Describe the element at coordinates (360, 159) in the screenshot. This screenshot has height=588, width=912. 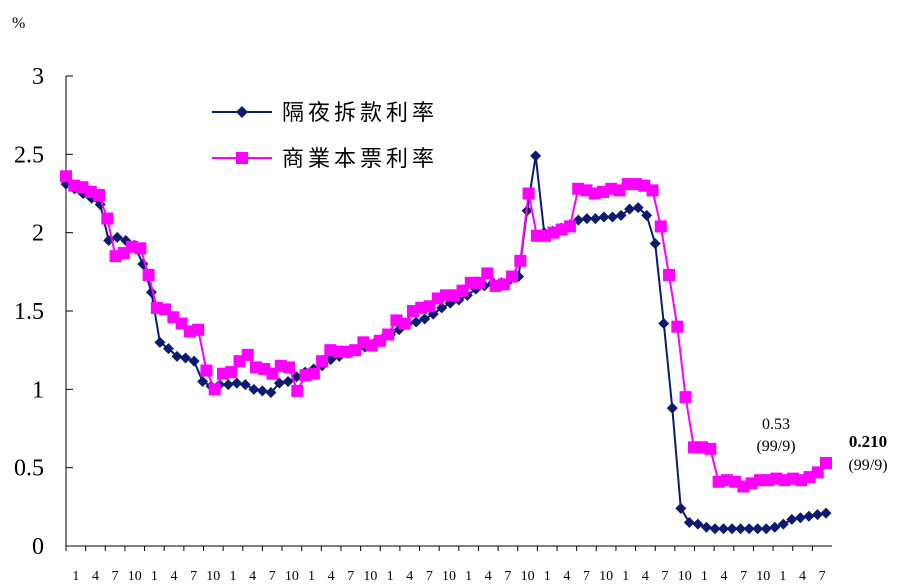
I see `legend-label: 商業本票利率` at that location.